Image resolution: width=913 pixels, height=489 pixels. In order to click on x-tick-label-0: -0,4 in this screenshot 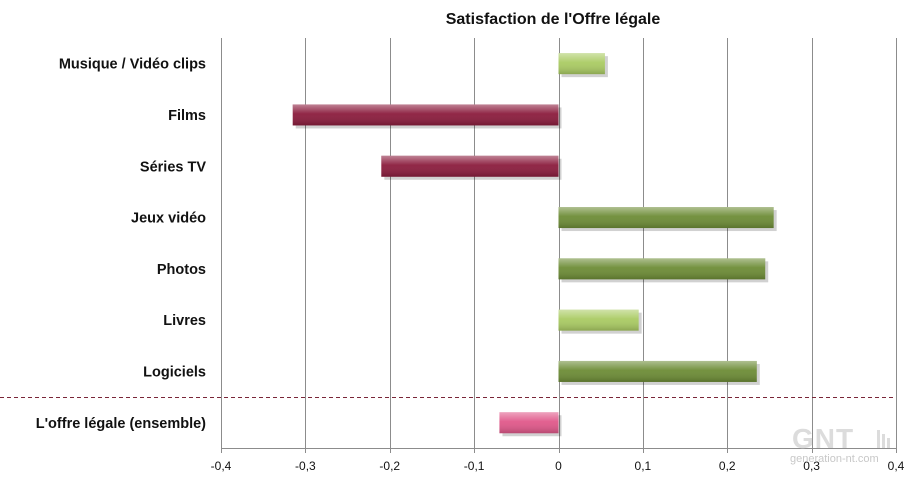, I will do `click(221, 466)`.